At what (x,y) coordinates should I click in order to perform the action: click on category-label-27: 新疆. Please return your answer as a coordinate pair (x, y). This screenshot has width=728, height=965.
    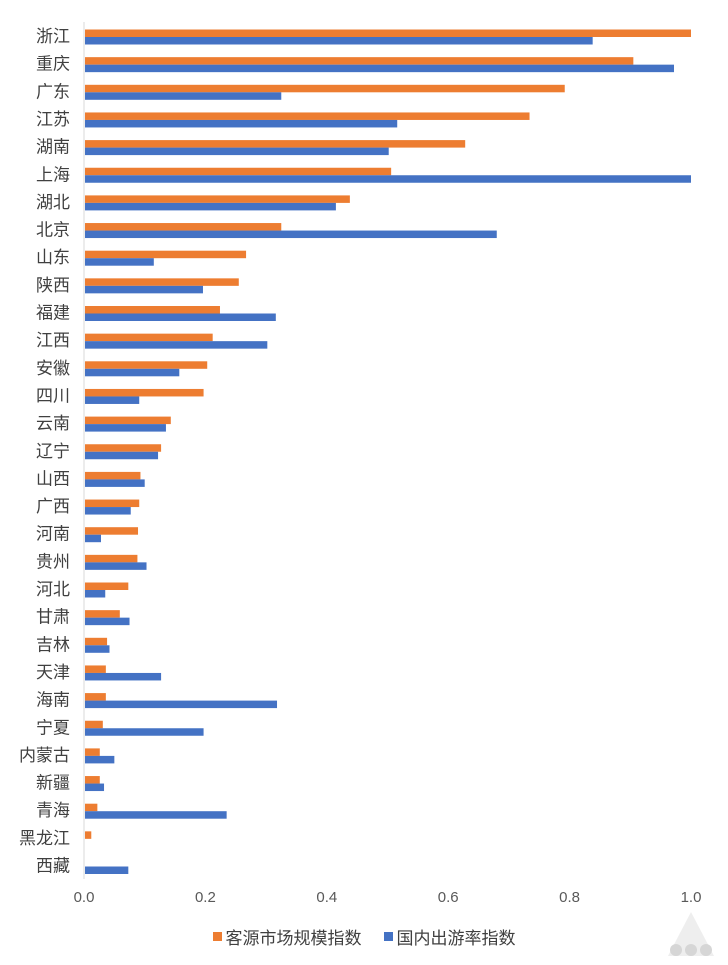
    Looking at the image, I should click on (53, 784).